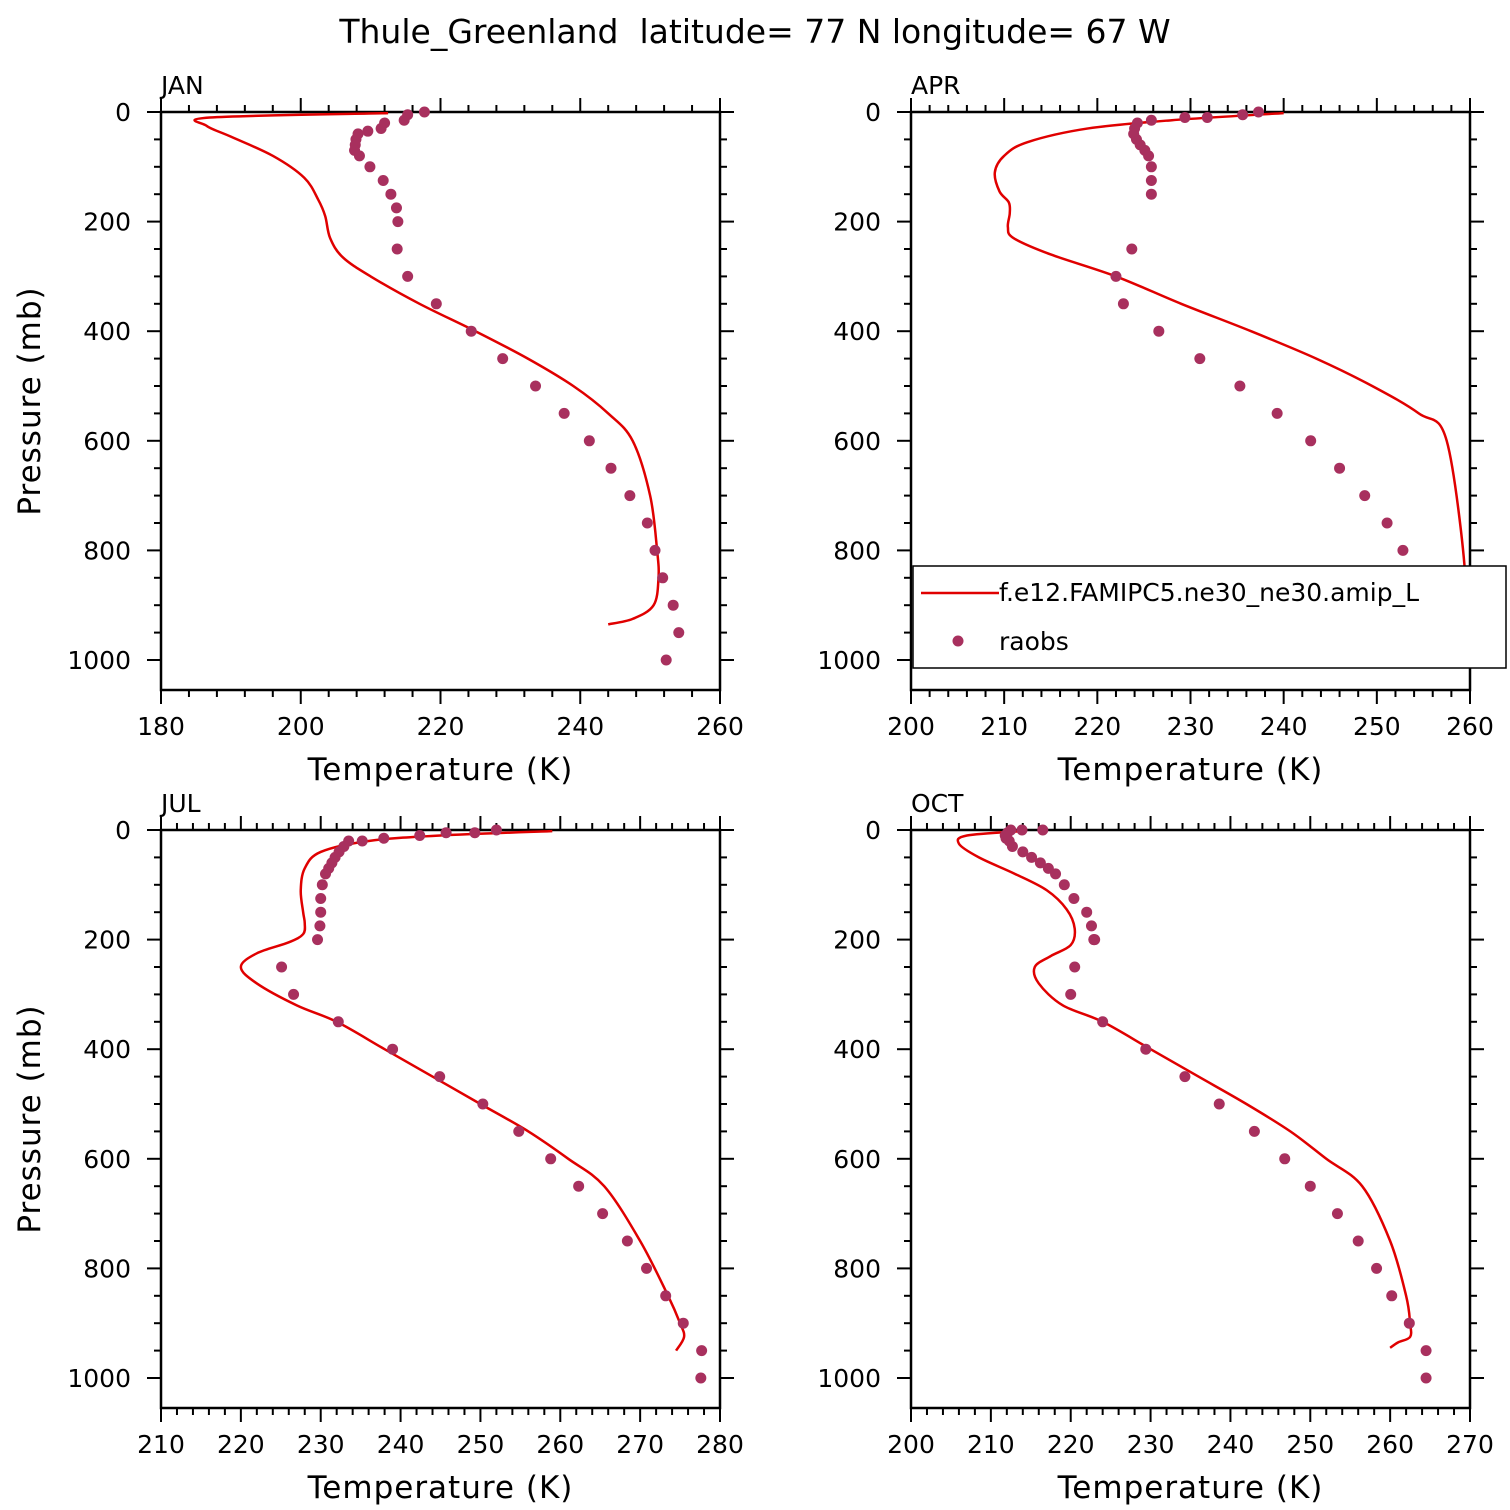 Image resolution: width=1510 pixels, height=1510 pixels. What do you see at coordinates (107, 331) in the screenshot?
I see `jan-y-tick-label: 400` at bounding box center [107, 331].